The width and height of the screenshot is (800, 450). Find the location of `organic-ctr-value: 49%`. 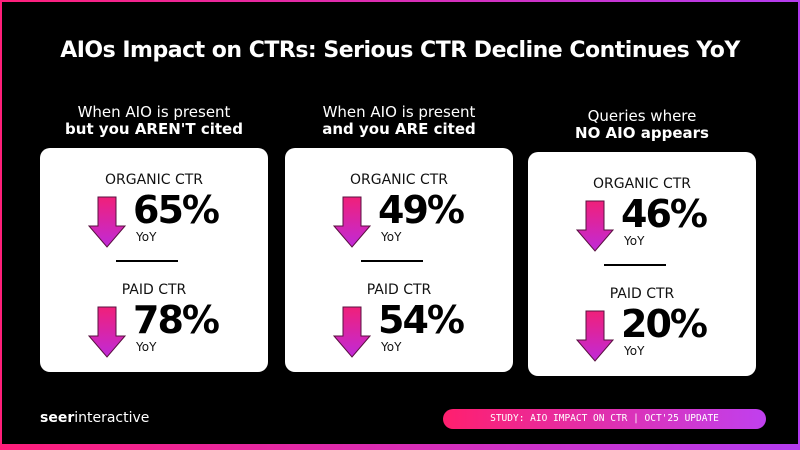

organic-ctr-value: 49% is located at coordinates (421, 210).